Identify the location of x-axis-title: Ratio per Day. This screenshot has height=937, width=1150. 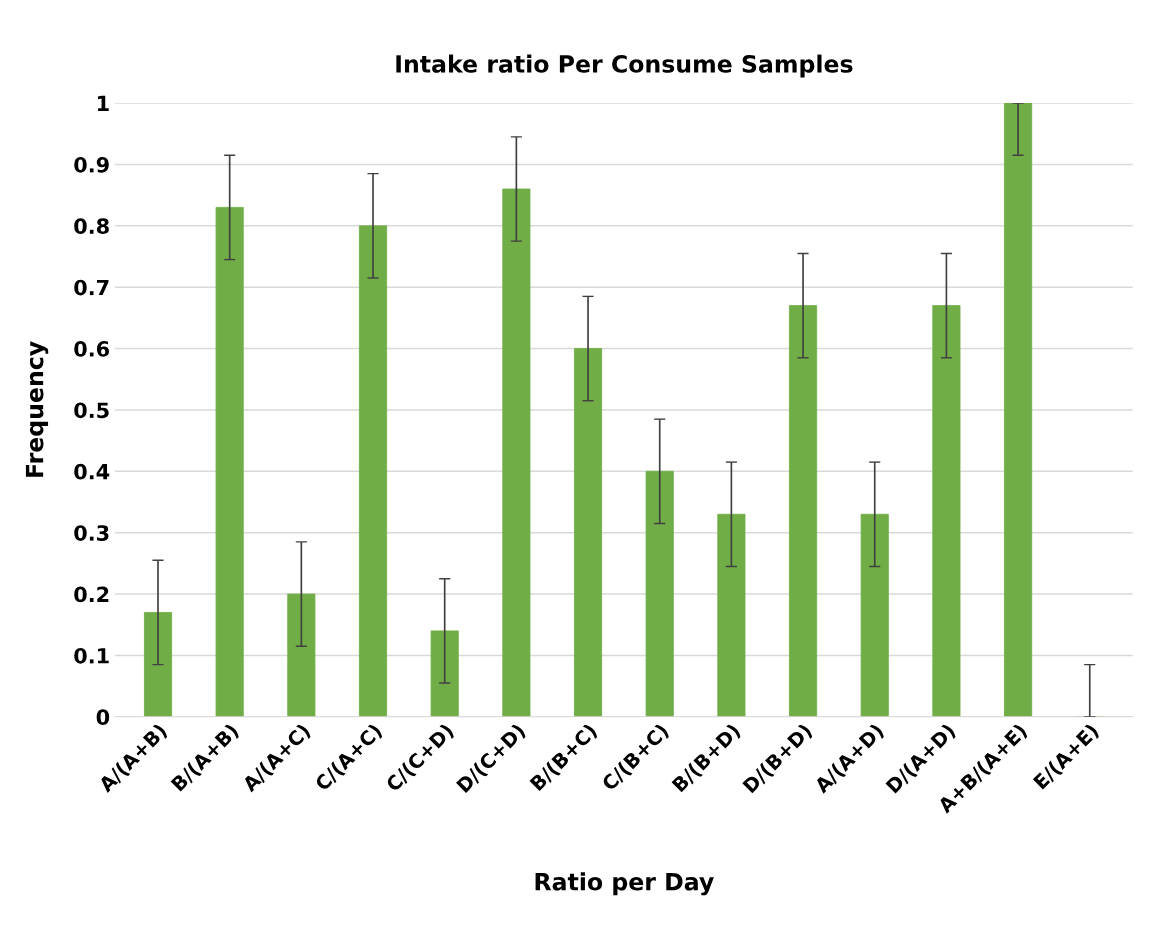
(624, 884).